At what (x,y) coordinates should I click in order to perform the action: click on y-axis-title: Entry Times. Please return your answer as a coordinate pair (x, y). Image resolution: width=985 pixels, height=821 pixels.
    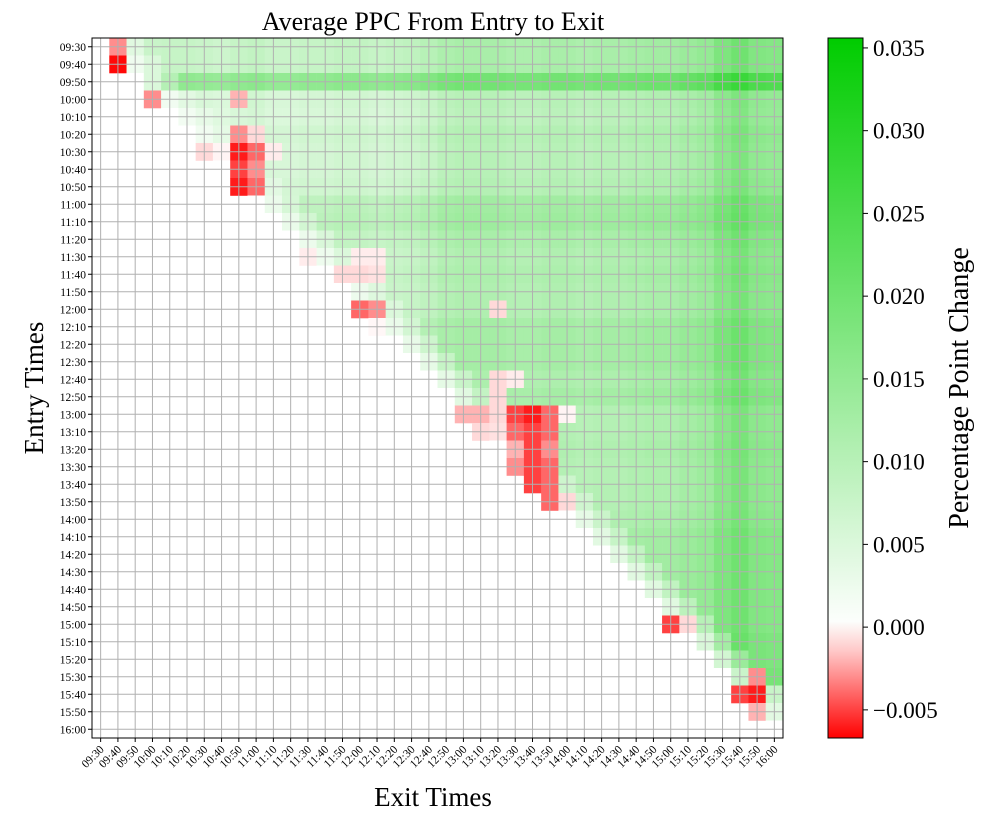
    Looking at the image, I should click on (34, 388).